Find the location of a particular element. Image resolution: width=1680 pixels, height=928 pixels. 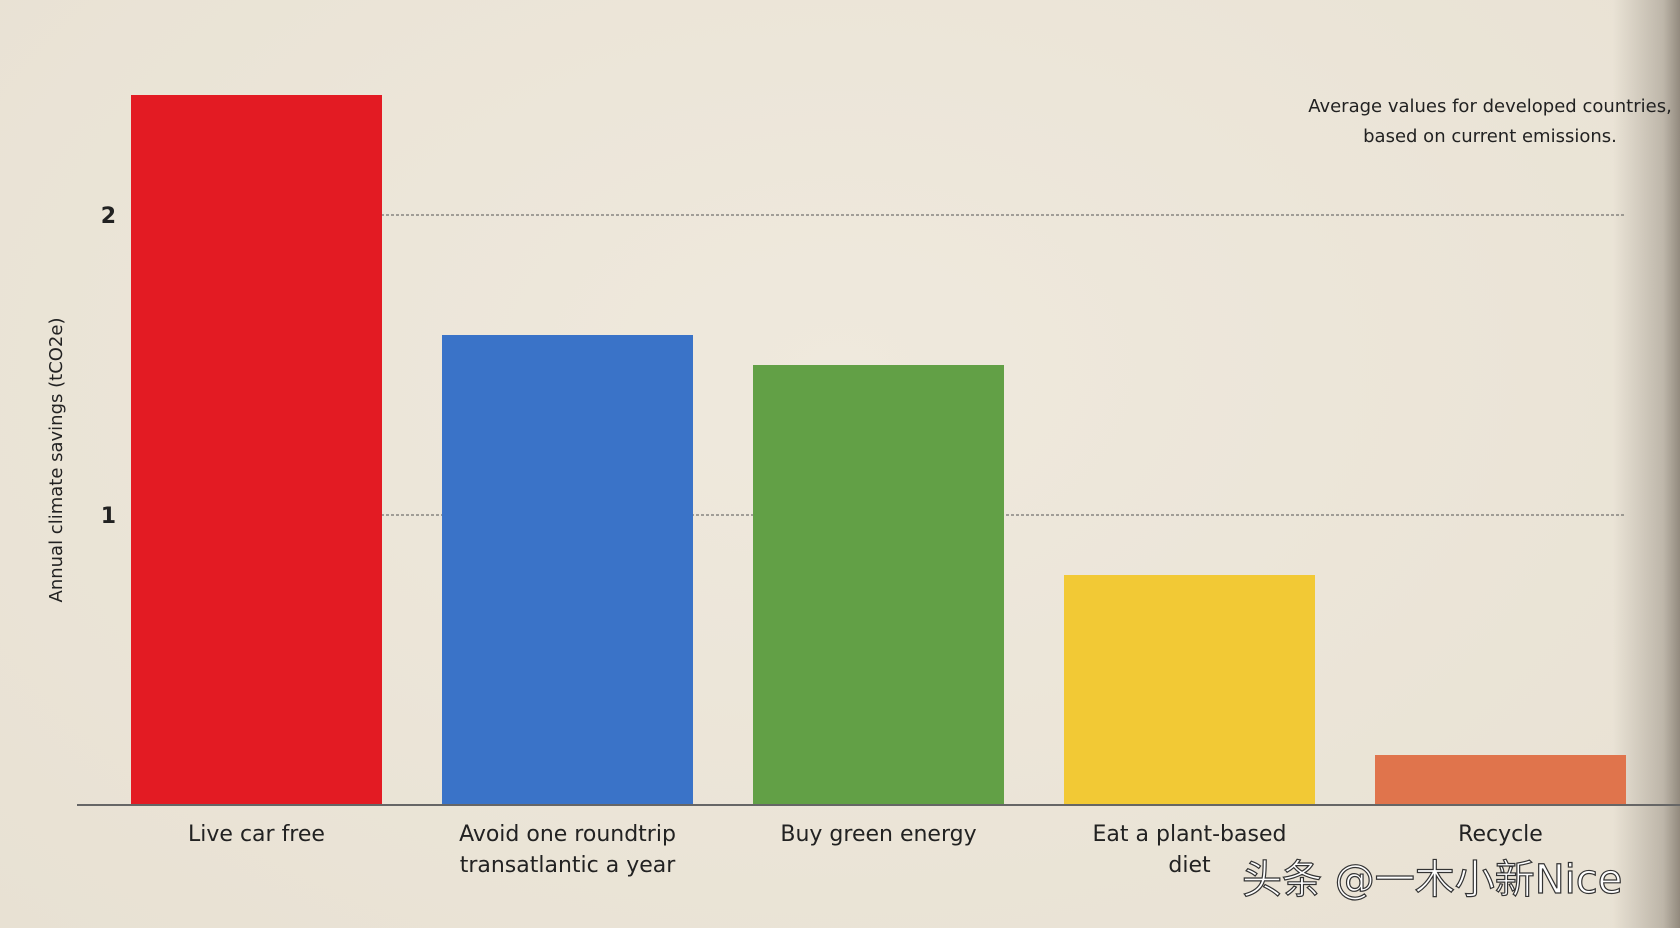

y-tick-label-1: 1 is located at coordinates (108, 516).